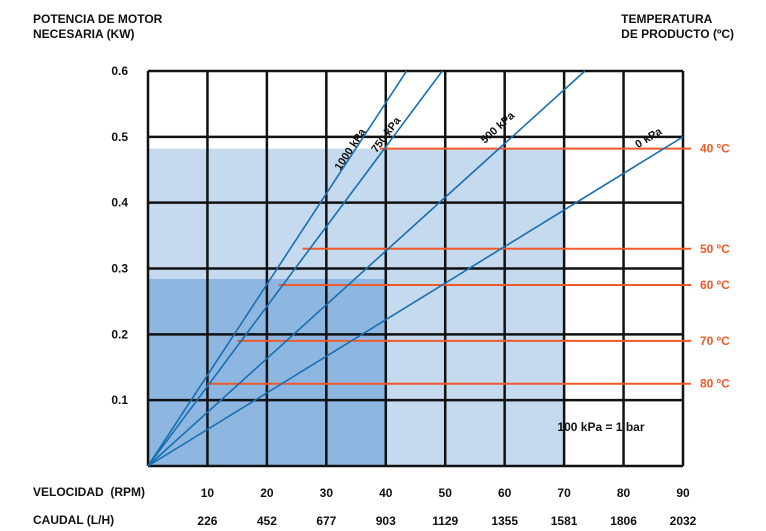 This screenshot has height=531, width=766. What do you see at coordinates (564, 521) in the screenshot?
I see `caudal-tick-label-1581: 1581` at bounding box center [564, 521].